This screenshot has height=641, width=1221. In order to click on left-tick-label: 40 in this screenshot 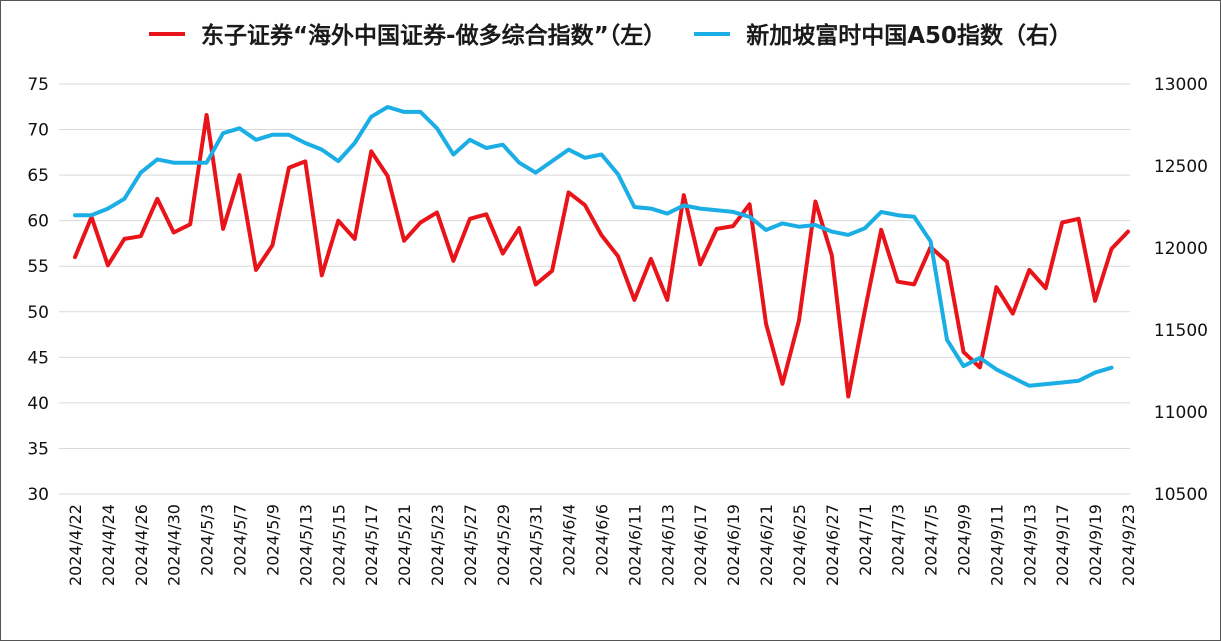, I will do `click(38, 404)`.